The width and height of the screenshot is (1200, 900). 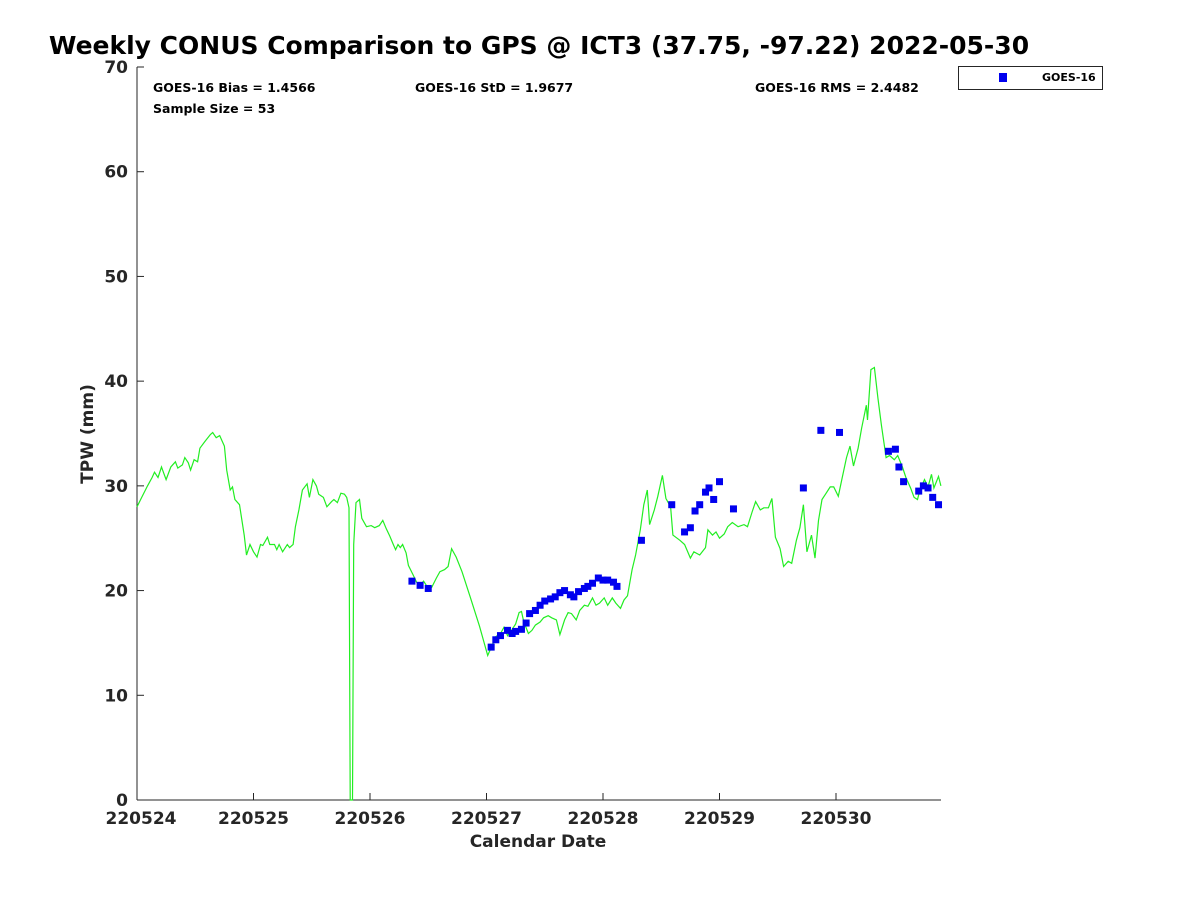 What do you see at coordinates (116, 696) in the screenshot?
I see `y-tick-label: 10` at bounding box center [116, 696].